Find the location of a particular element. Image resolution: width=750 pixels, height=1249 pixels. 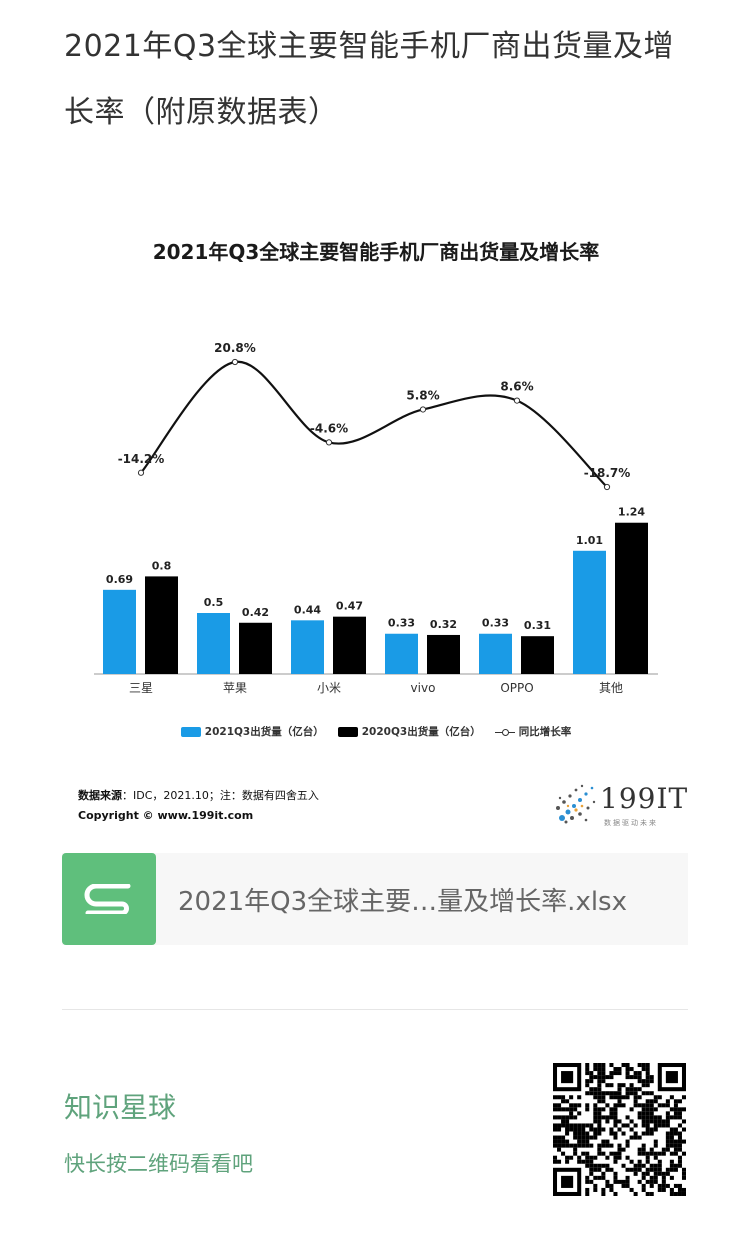

value-label-2020-5: 1.24 is located at coordinates (631, 512).